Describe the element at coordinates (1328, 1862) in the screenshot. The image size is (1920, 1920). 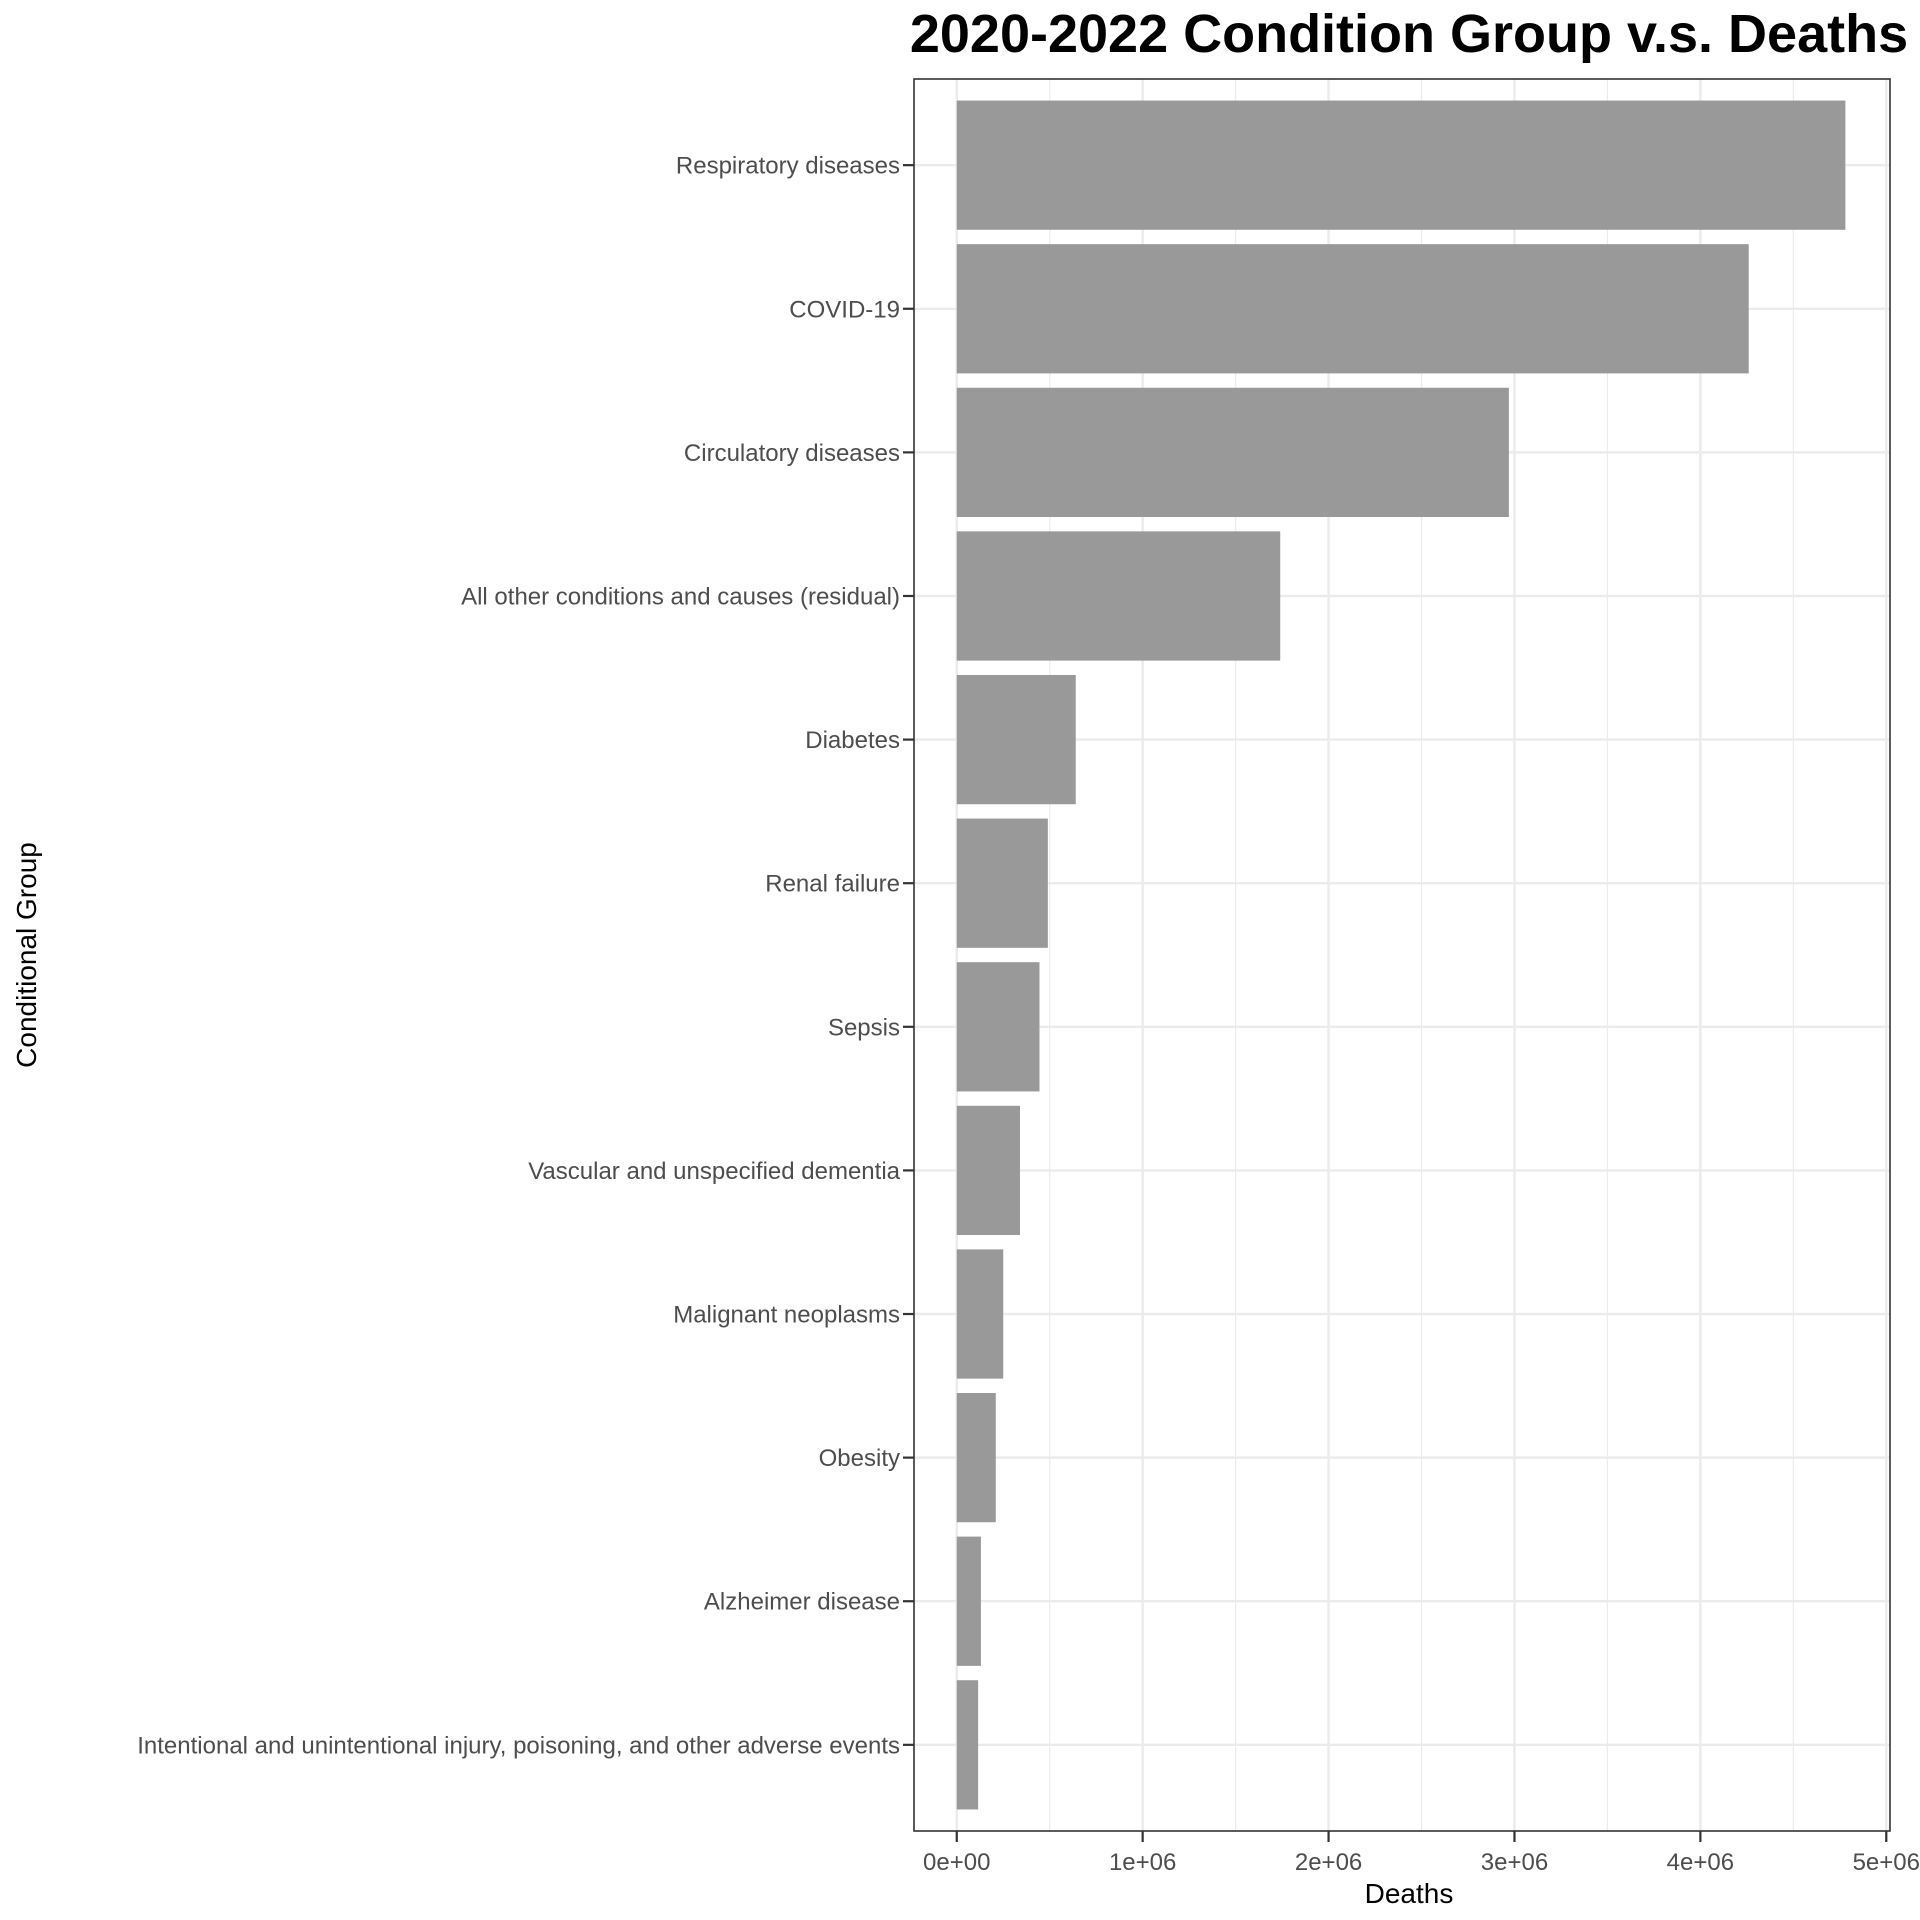
I see `x-tick-label: 2e+06` at that location.